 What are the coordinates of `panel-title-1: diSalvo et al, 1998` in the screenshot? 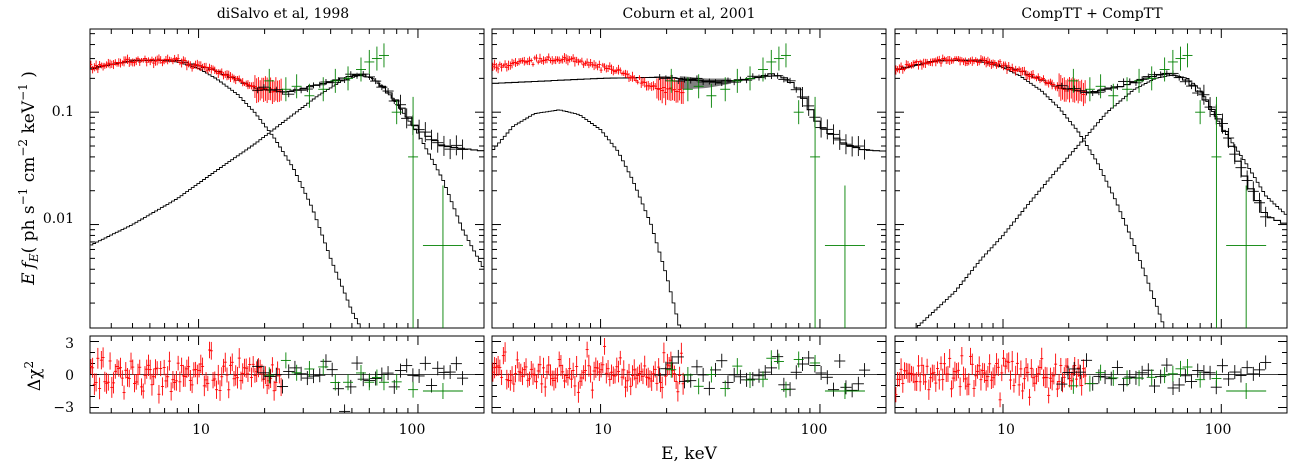 It's located at (283, 14).